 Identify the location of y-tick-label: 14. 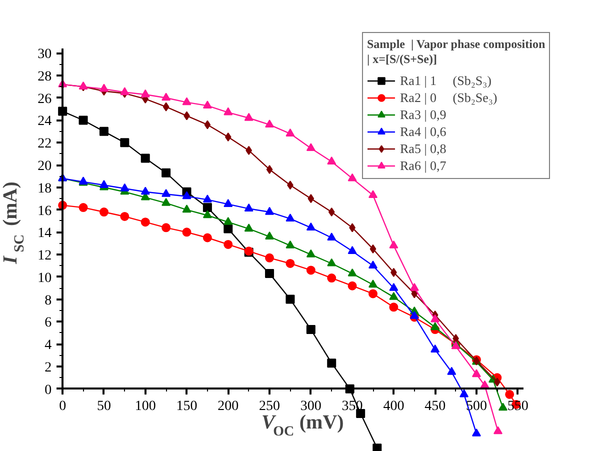
(45, 234).